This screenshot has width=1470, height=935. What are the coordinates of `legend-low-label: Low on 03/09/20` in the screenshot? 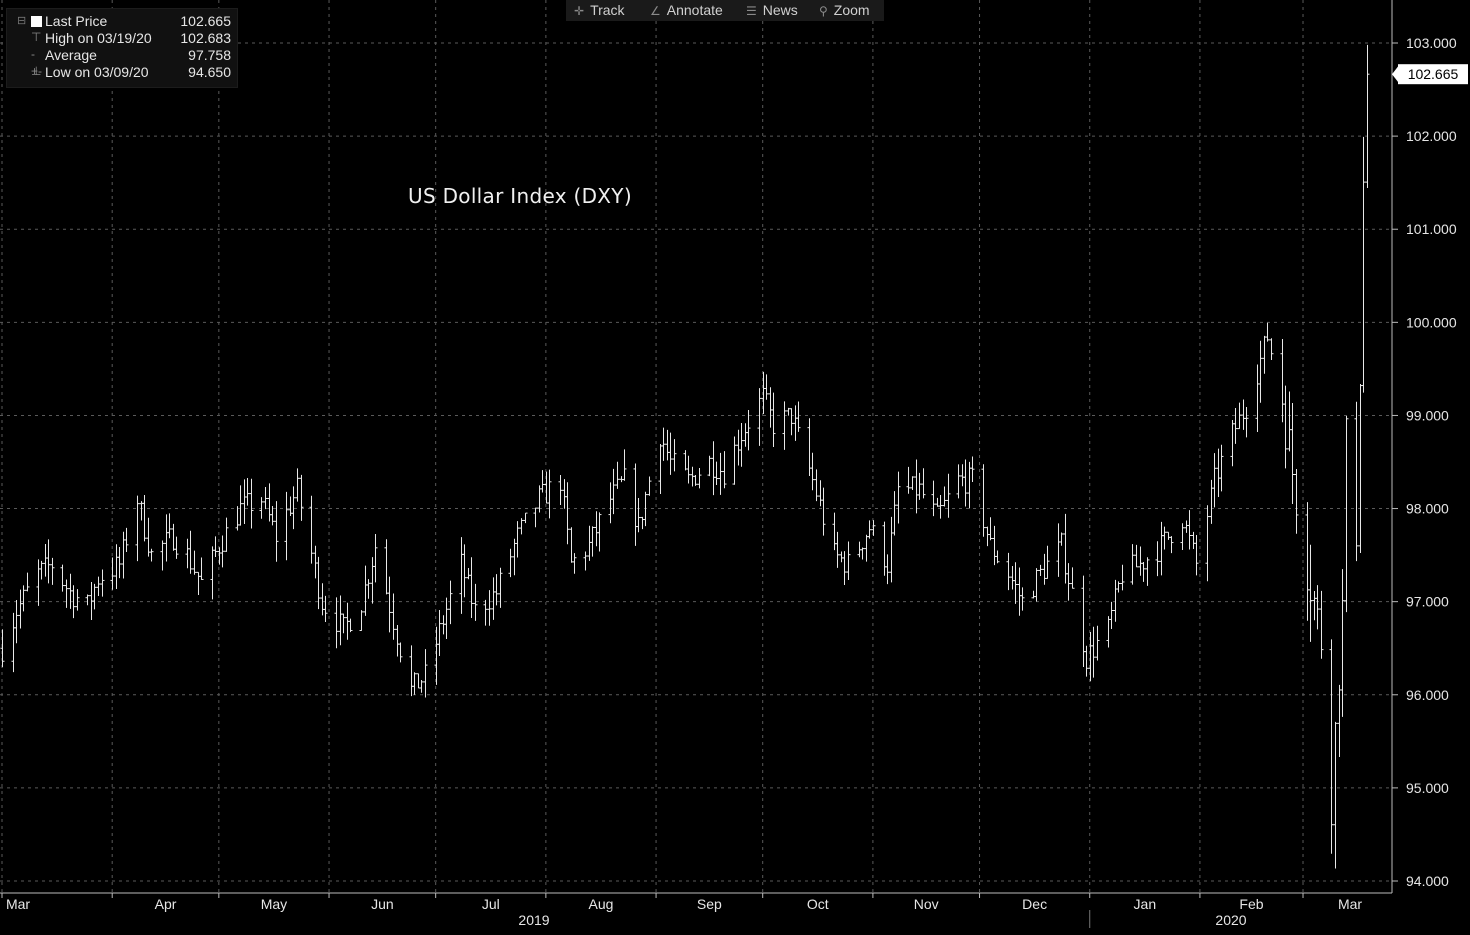 It's located at (97, 72).